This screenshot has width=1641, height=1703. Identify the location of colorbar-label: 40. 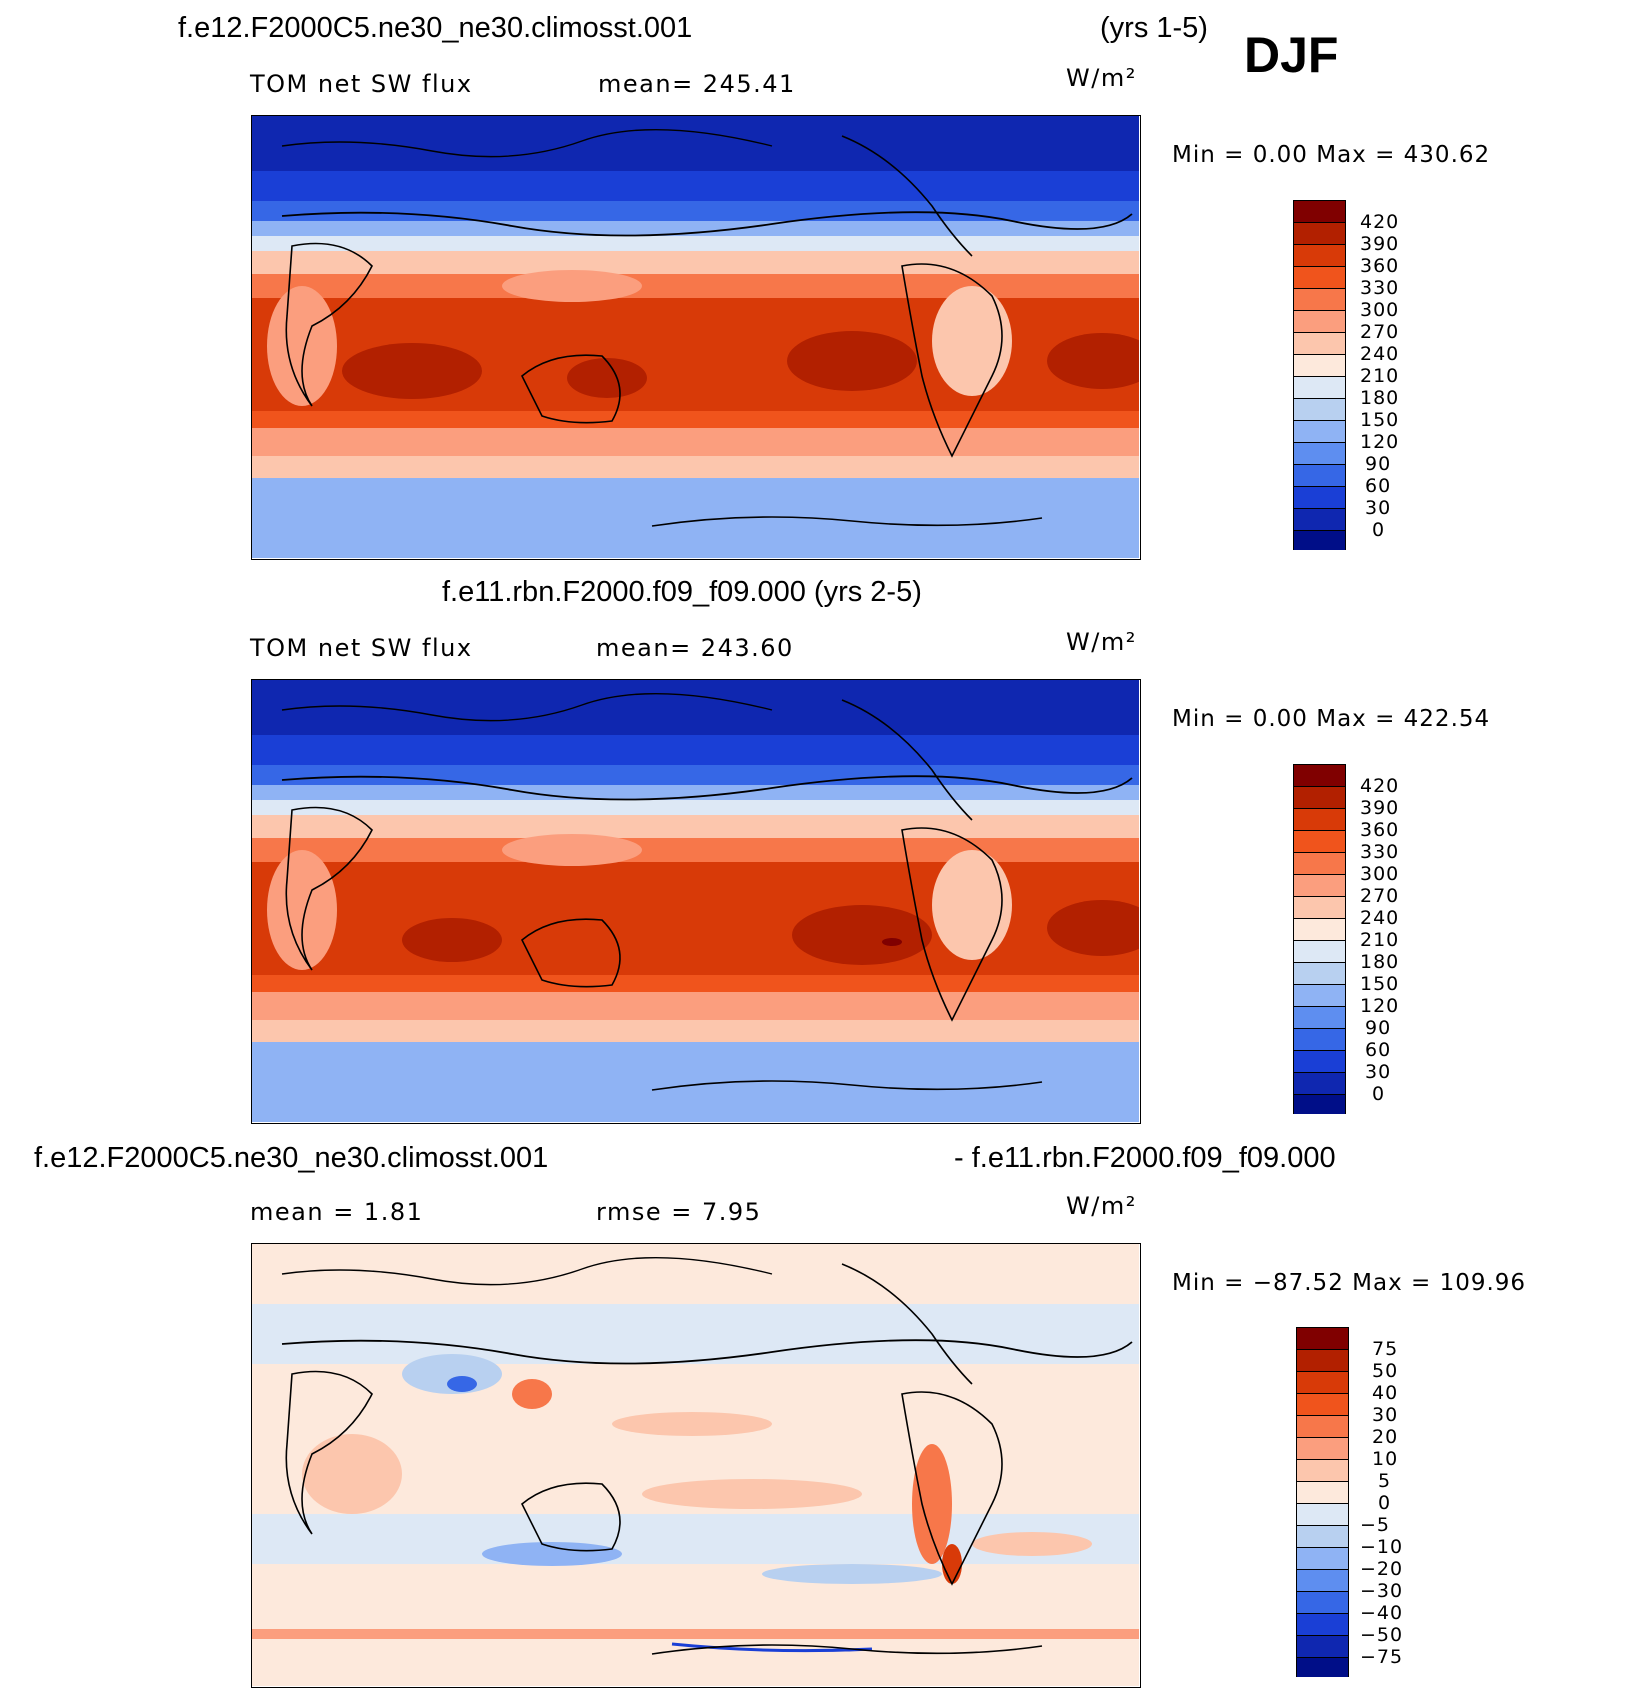
(1385, 1393).